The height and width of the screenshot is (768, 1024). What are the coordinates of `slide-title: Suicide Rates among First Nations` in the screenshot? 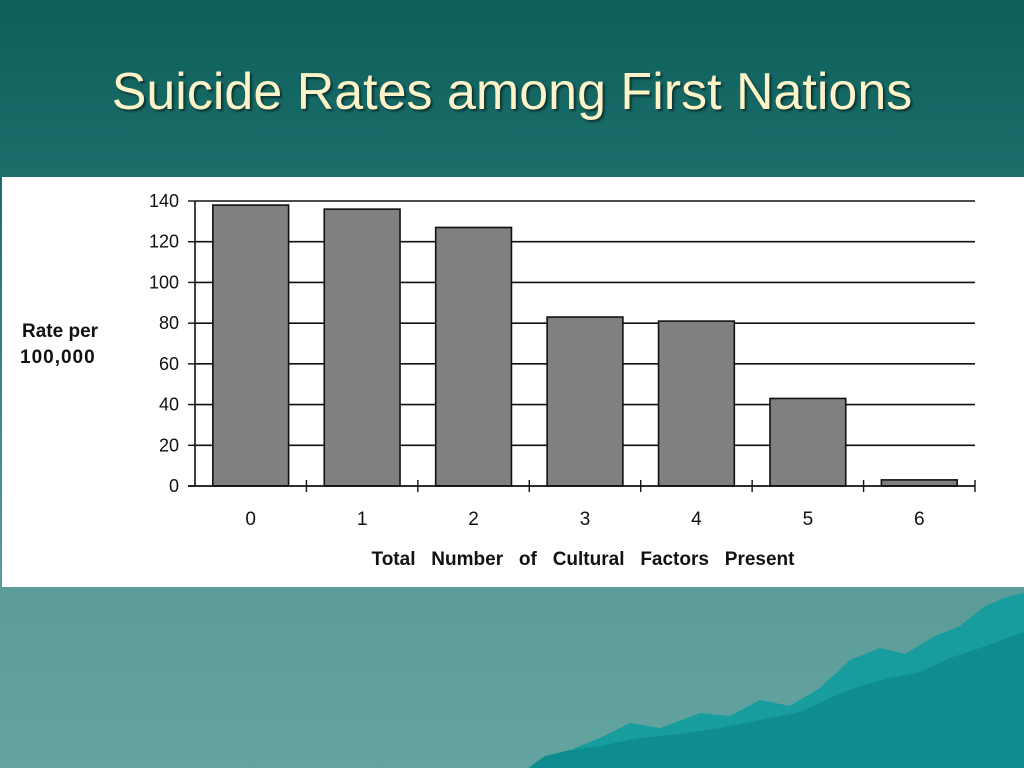 It's located at (512, 92).